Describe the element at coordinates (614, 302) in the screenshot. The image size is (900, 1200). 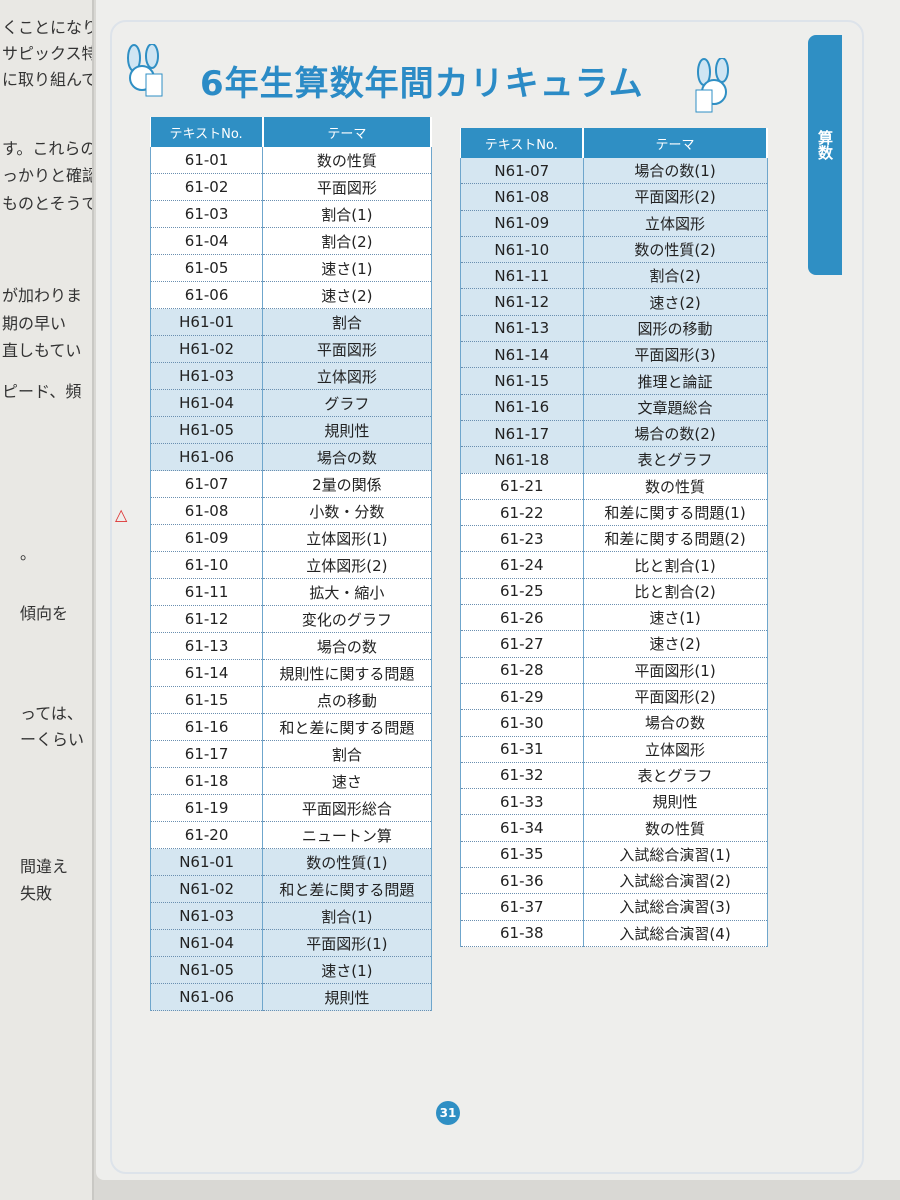
I see `table-row: N61-12 速さ(2)` at that location.